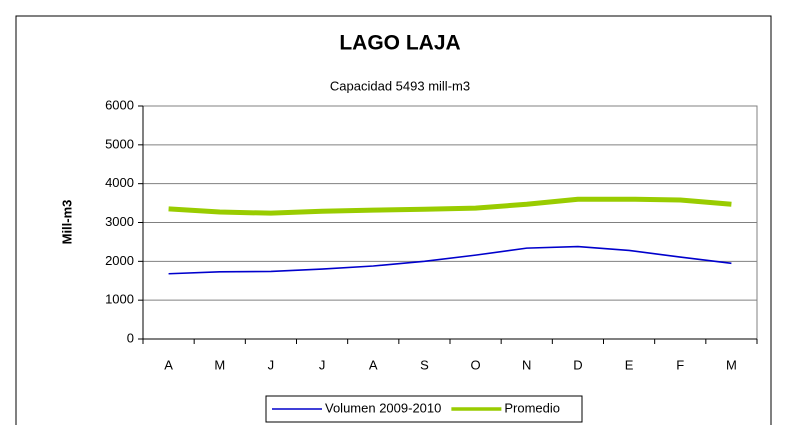  Describe the element at coordinates (476, 364) in the screenshot. I see `x-tick-label: O` at that location.